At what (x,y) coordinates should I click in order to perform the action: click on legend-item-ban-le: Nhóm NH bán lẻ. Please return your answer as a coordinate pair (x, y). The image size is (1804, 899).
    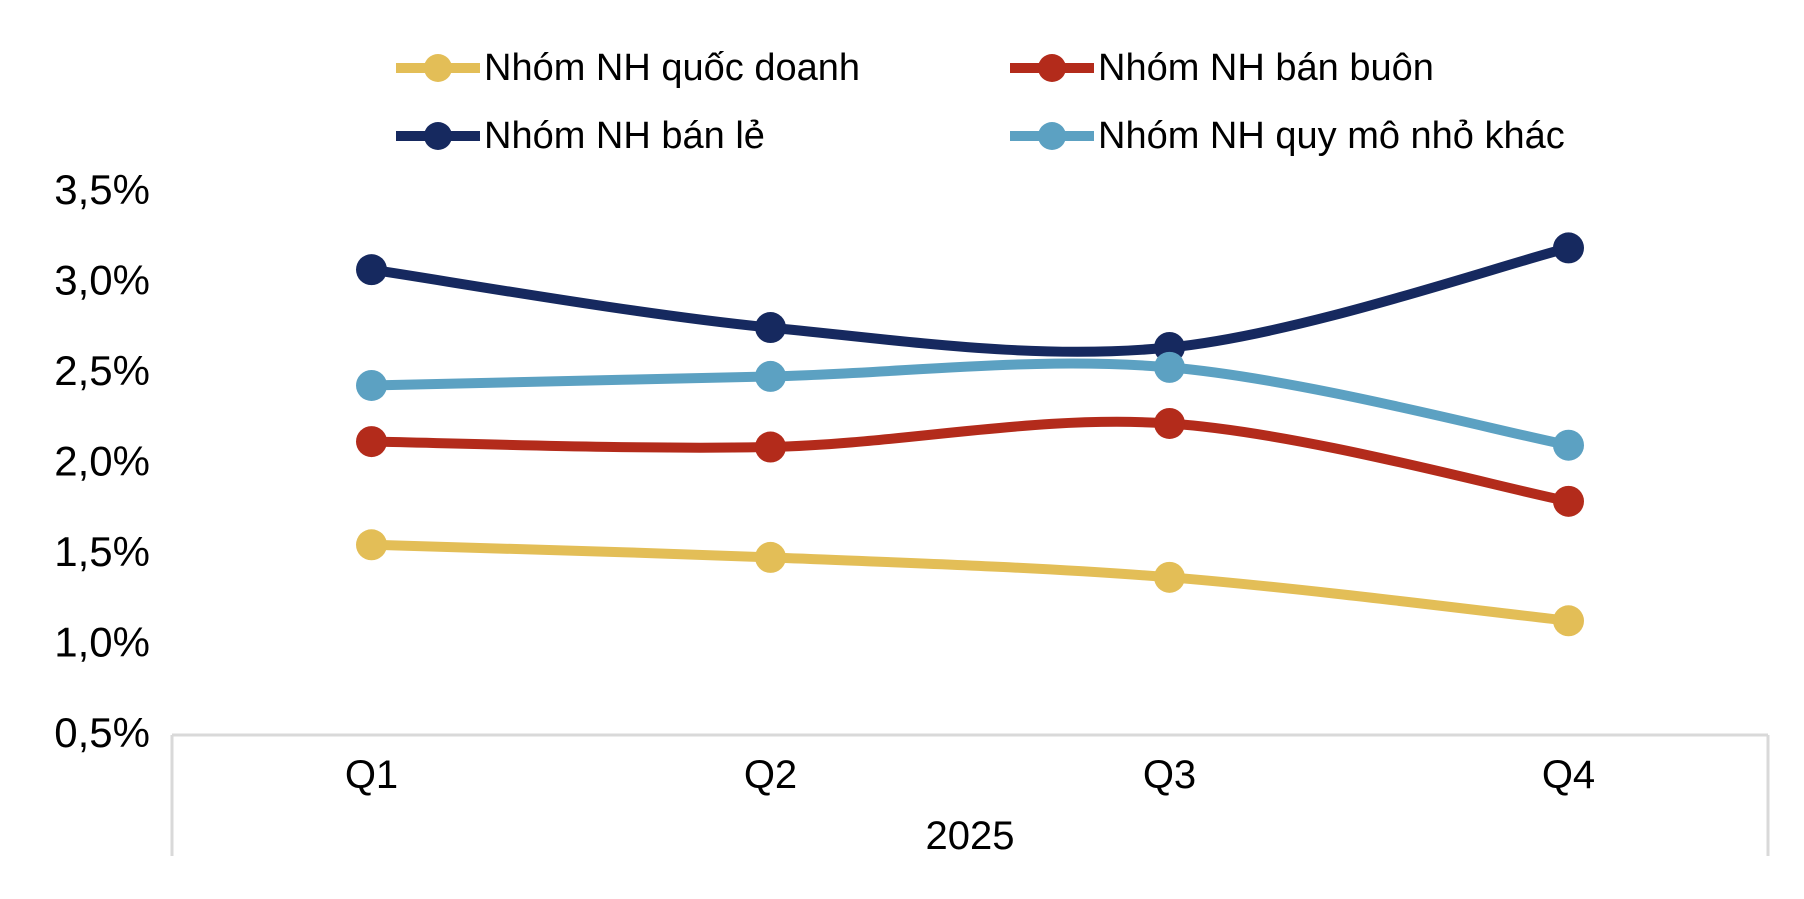
    Looking at the image, I should click on (580, 136).